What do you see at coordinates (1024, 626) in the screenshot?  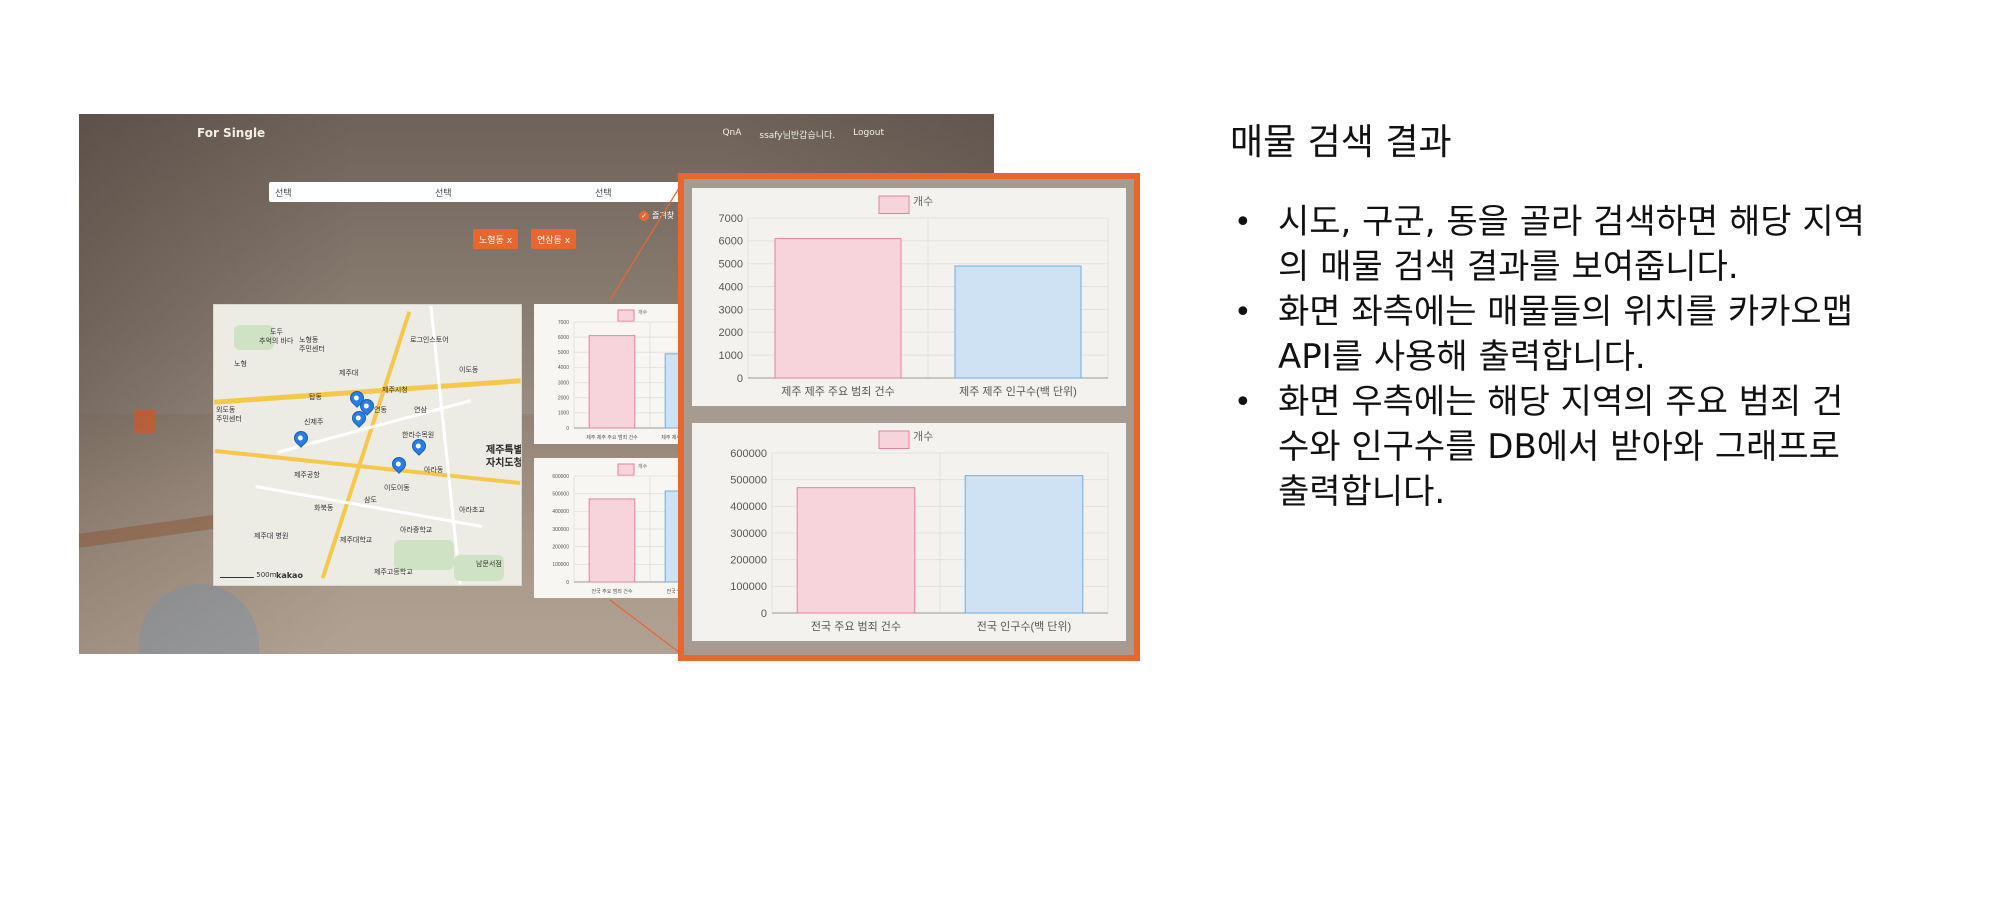 I see `x-tick-label: 전국 인구수(백 단위)` at bounding box center [1024, 626].